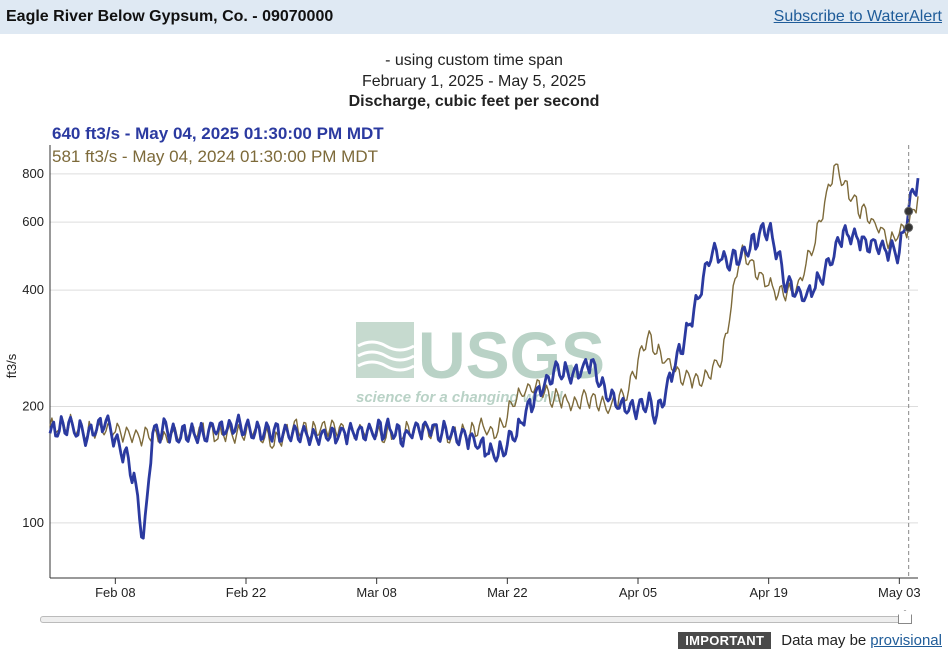  Describe the element at coordinates (769, 592) in the screenshot. I see `x-tick-label: Apr 19` at that location.